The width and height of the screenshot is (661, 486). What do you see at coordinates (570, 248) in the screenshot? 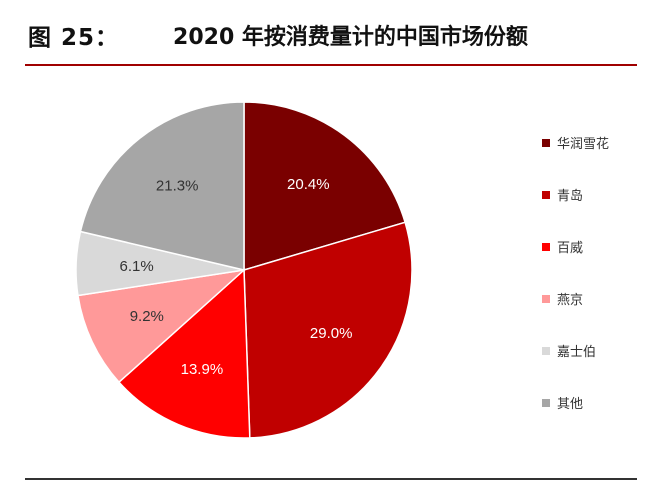
I see `legend-label-3: 百威` at bounding box center [570, 248].